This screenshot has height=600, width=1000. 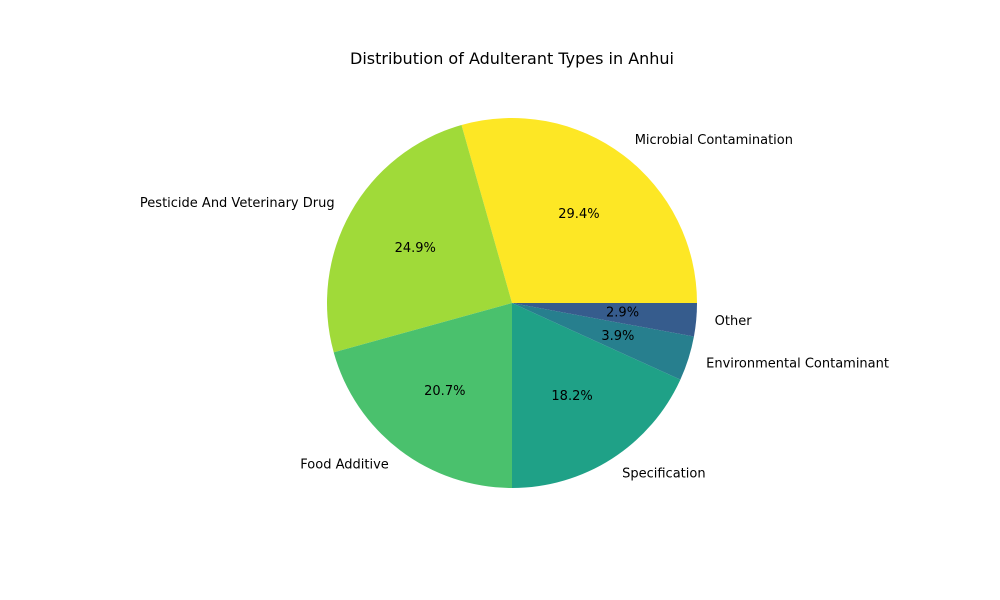 What do you see at coordinates (797, 364) in the screenshot?
I see `slice-label-environmental-contaminant: Environmental Contaminant` at bounding box center [797, 364].